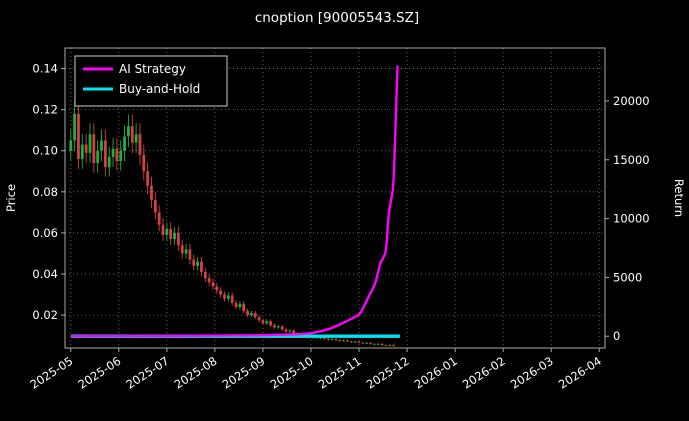  Describe the element at coordinates (148, 373) in the screenshot. I see `x-tick-label: 2025-07` at that location.